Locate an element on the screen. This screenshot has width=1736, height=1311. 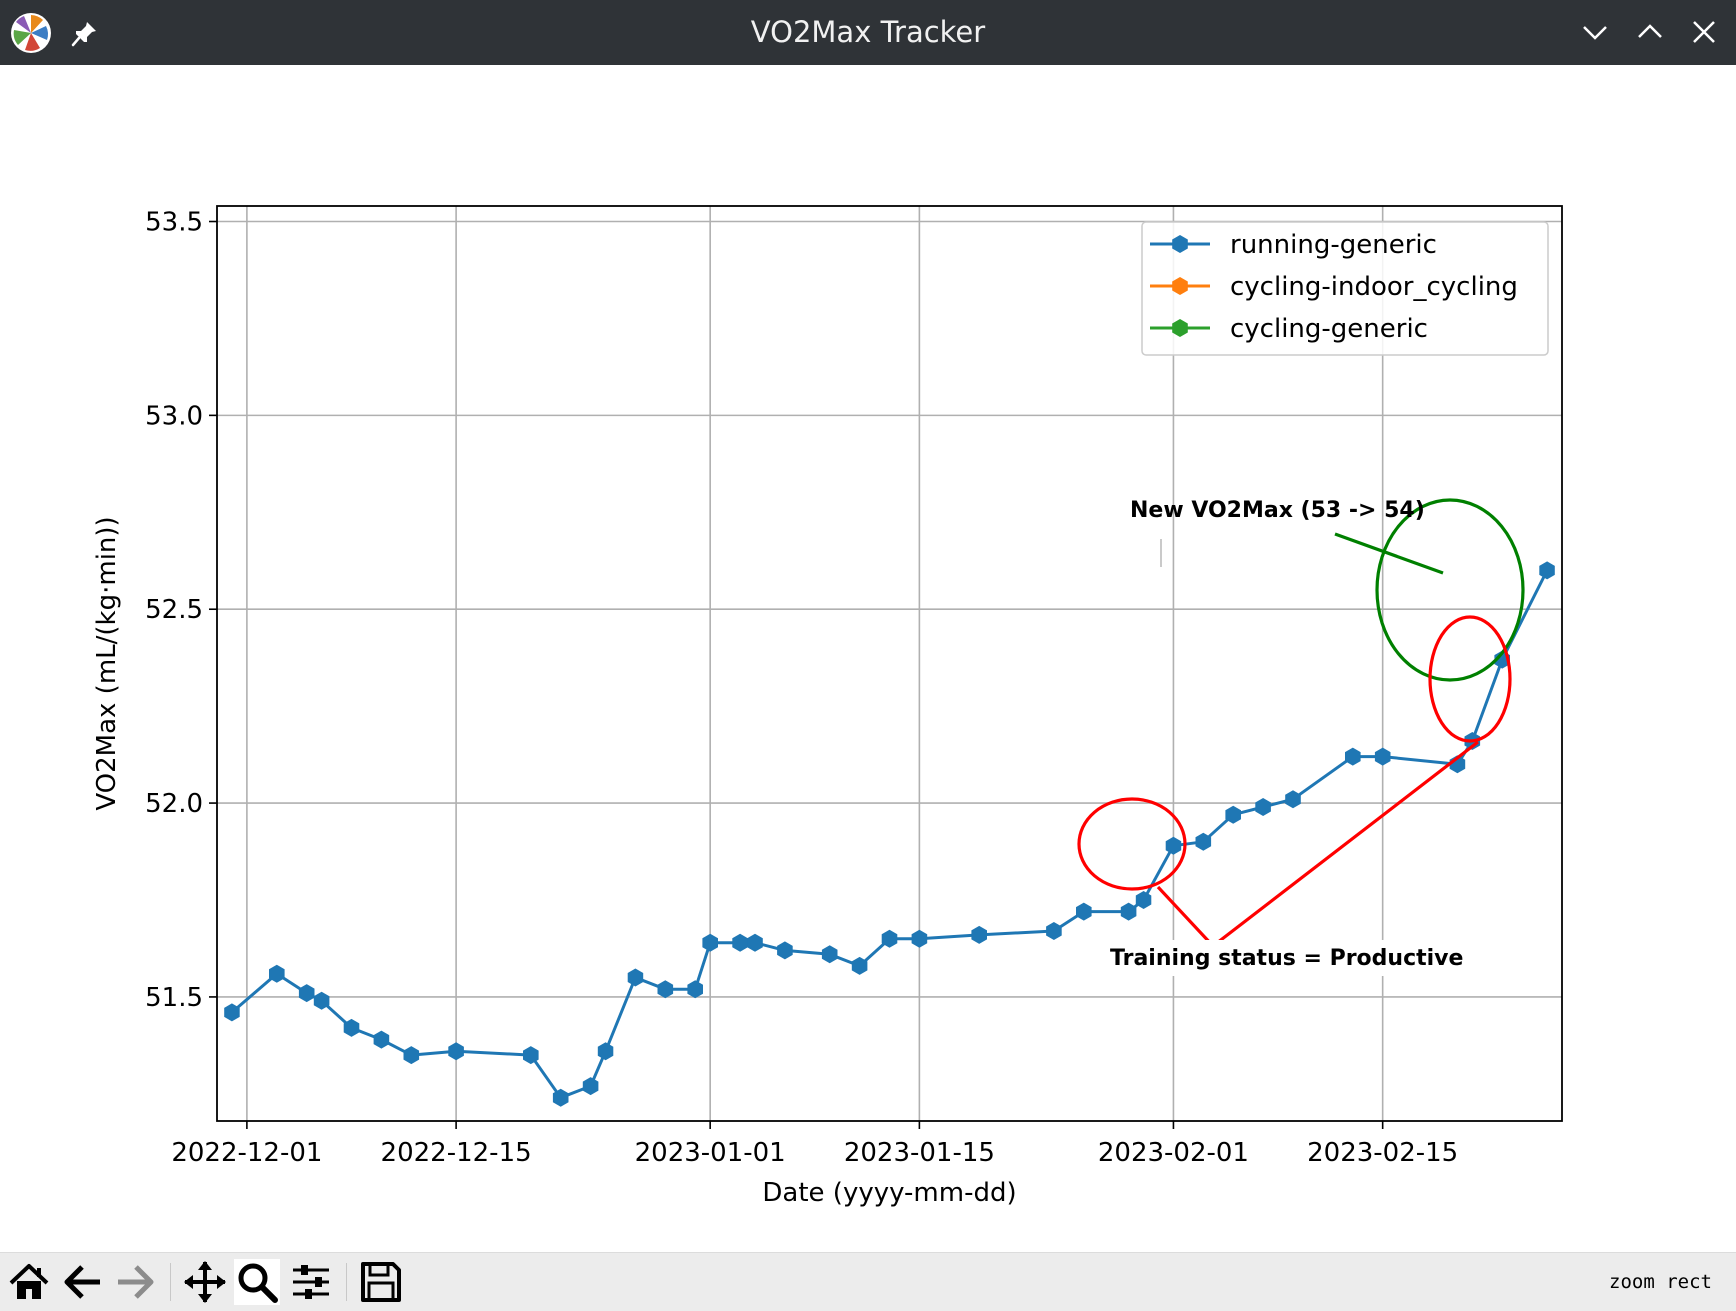
x-tick-label: 2023-01-01 is located at coordinates (710, 1153).